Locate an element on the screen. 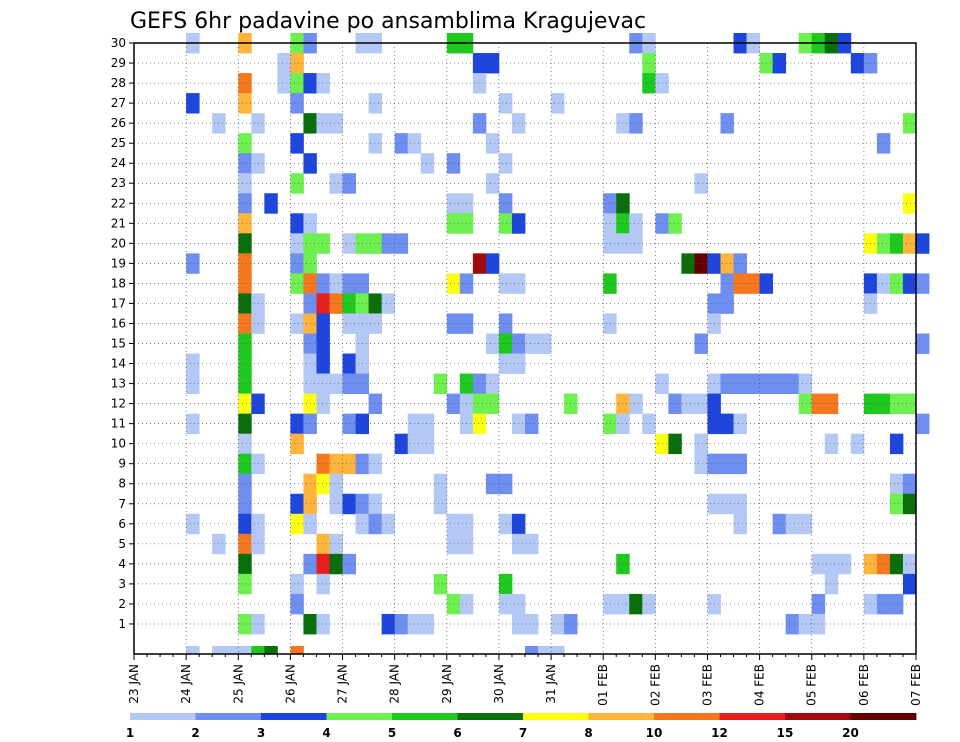 This screenshot has height=742, width=960. y-tick-label: 16 is located at coordinates (118, 323).